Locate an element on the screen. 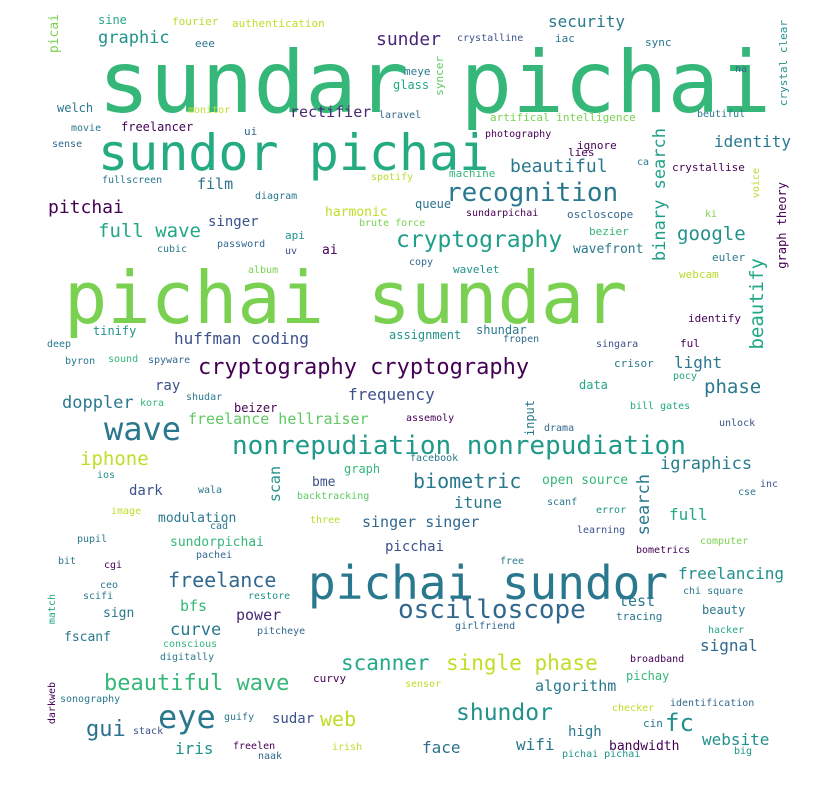 This screenshot has width=824, height=803. cloud-word: girlfriend is located at coordinates (485, 626).